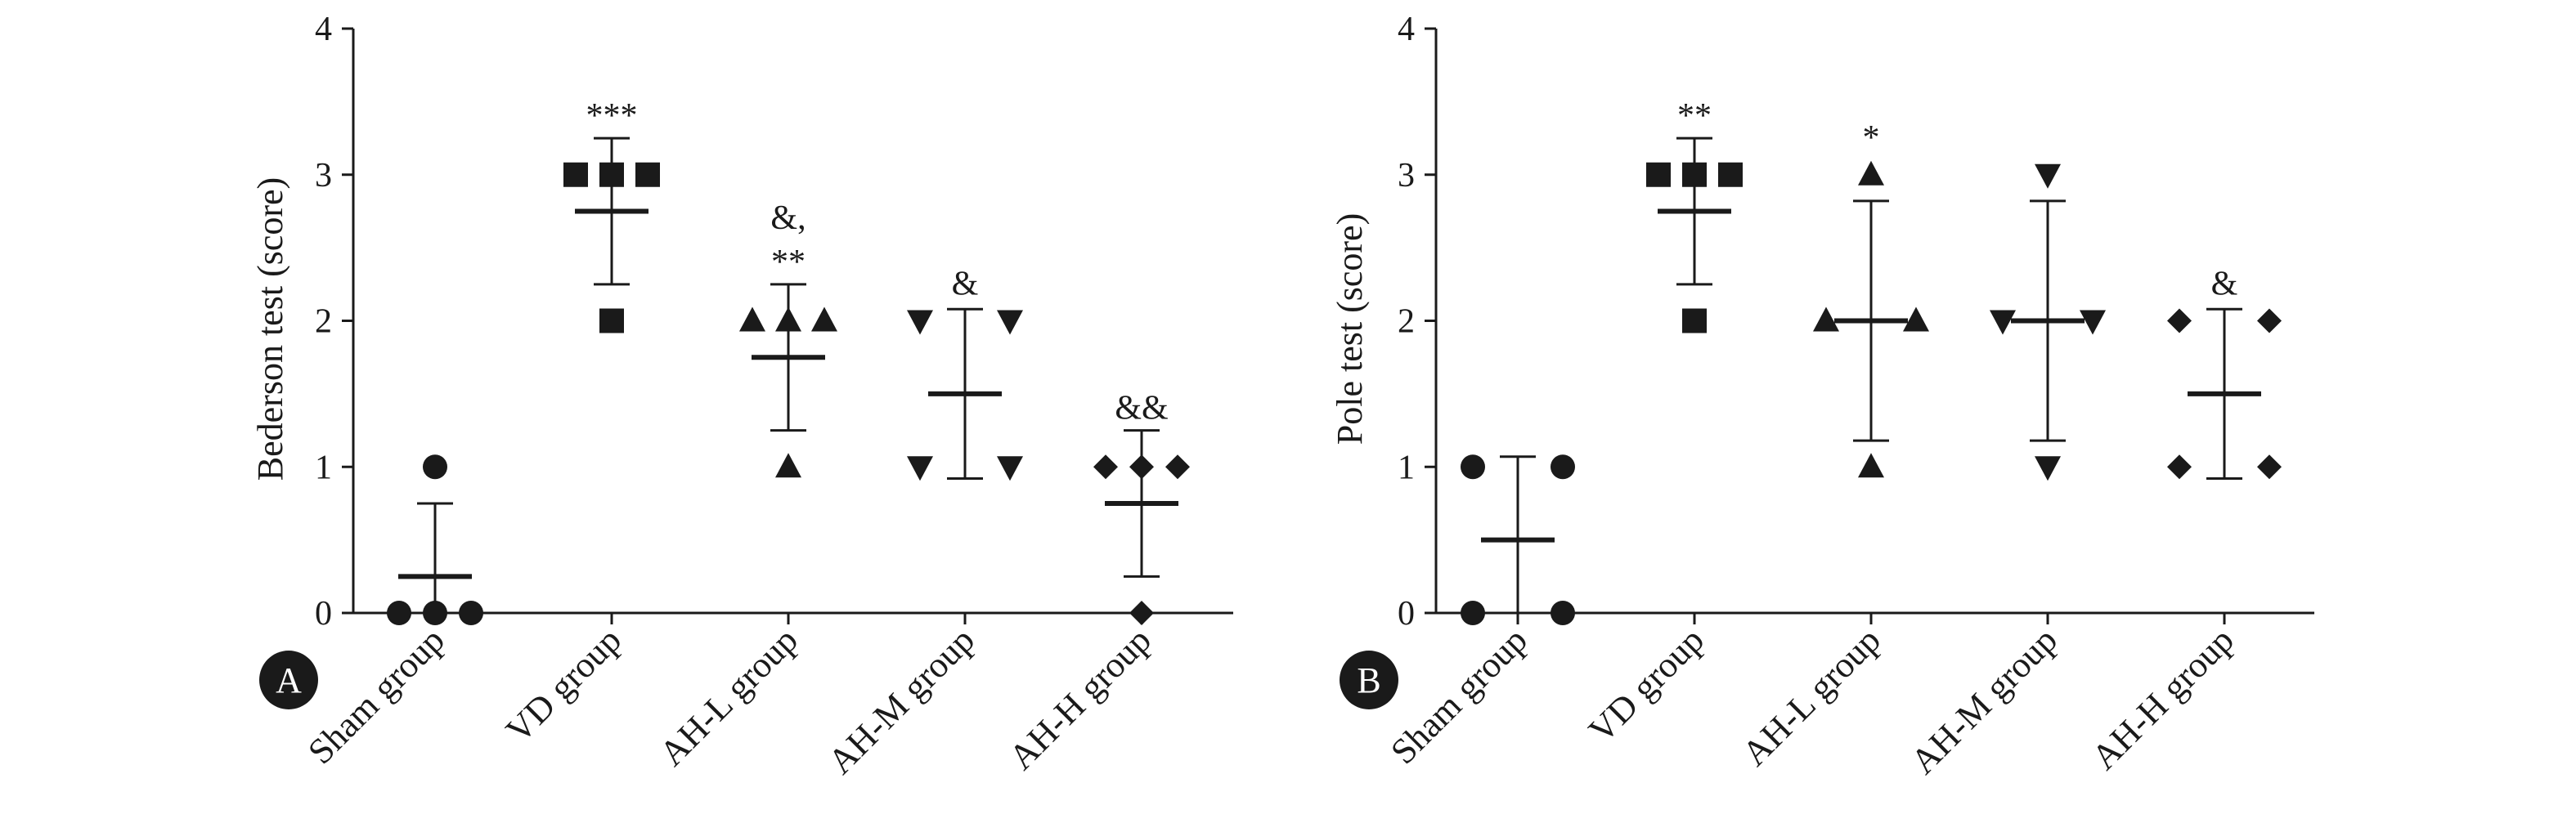 Image resolution: width=2576 pixels, height=832 pixels. I want to click on panel-letter: A, so click(289, 680).